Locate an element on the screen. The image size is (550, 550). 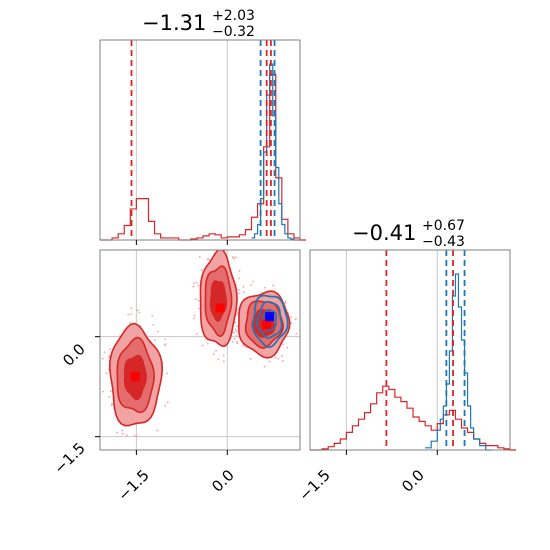
marginal-param-1-frame is located at coordinates (200, 140).